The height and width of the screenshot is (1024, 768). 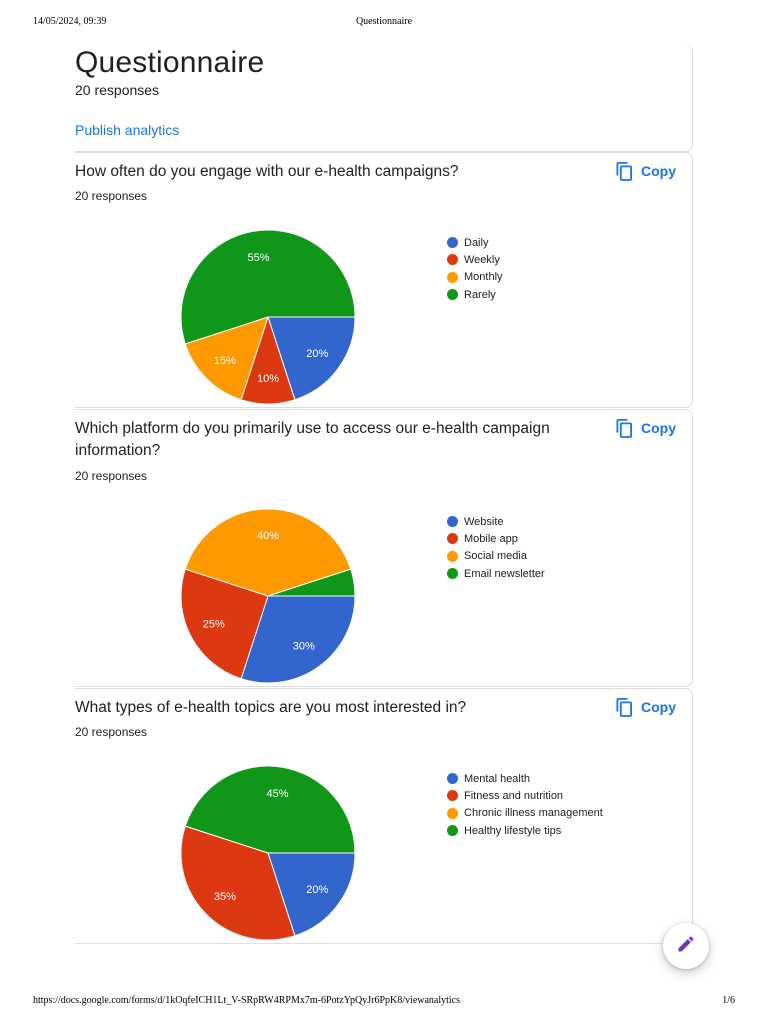 What do you see at coordinates (214, 625) in the screenshot?
I see `pie-slice-label: 25%` at bounding box center [214, 625].